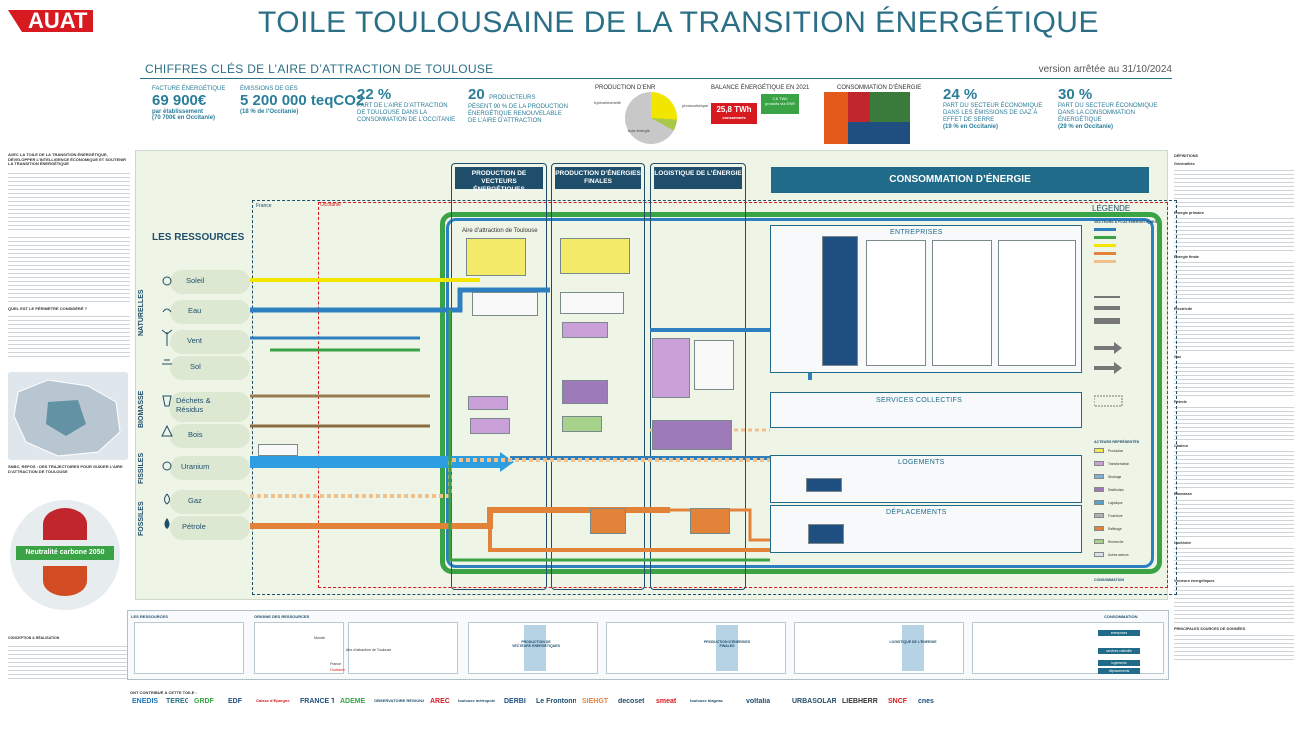 This screenshot has height=730, width=1300. What do you see at coordinates (167, 499) in the screenshot?
I see `gas-flame-icon` at bounding box center [167, 499].